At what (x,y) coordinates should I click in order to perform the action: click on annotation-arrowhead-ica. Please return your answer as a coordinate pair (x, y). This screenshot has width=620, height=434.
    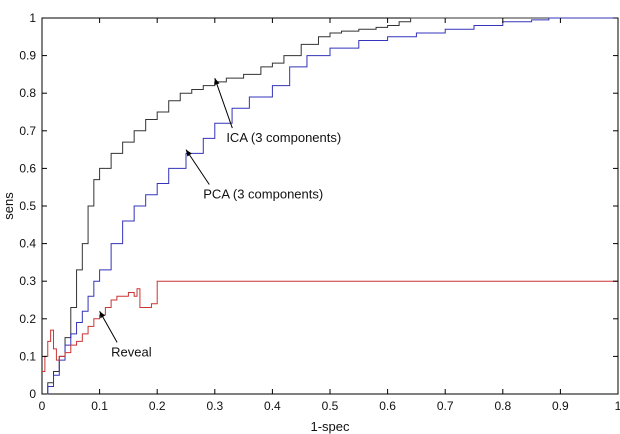
    Looking at the image, I should click on (217, 82).